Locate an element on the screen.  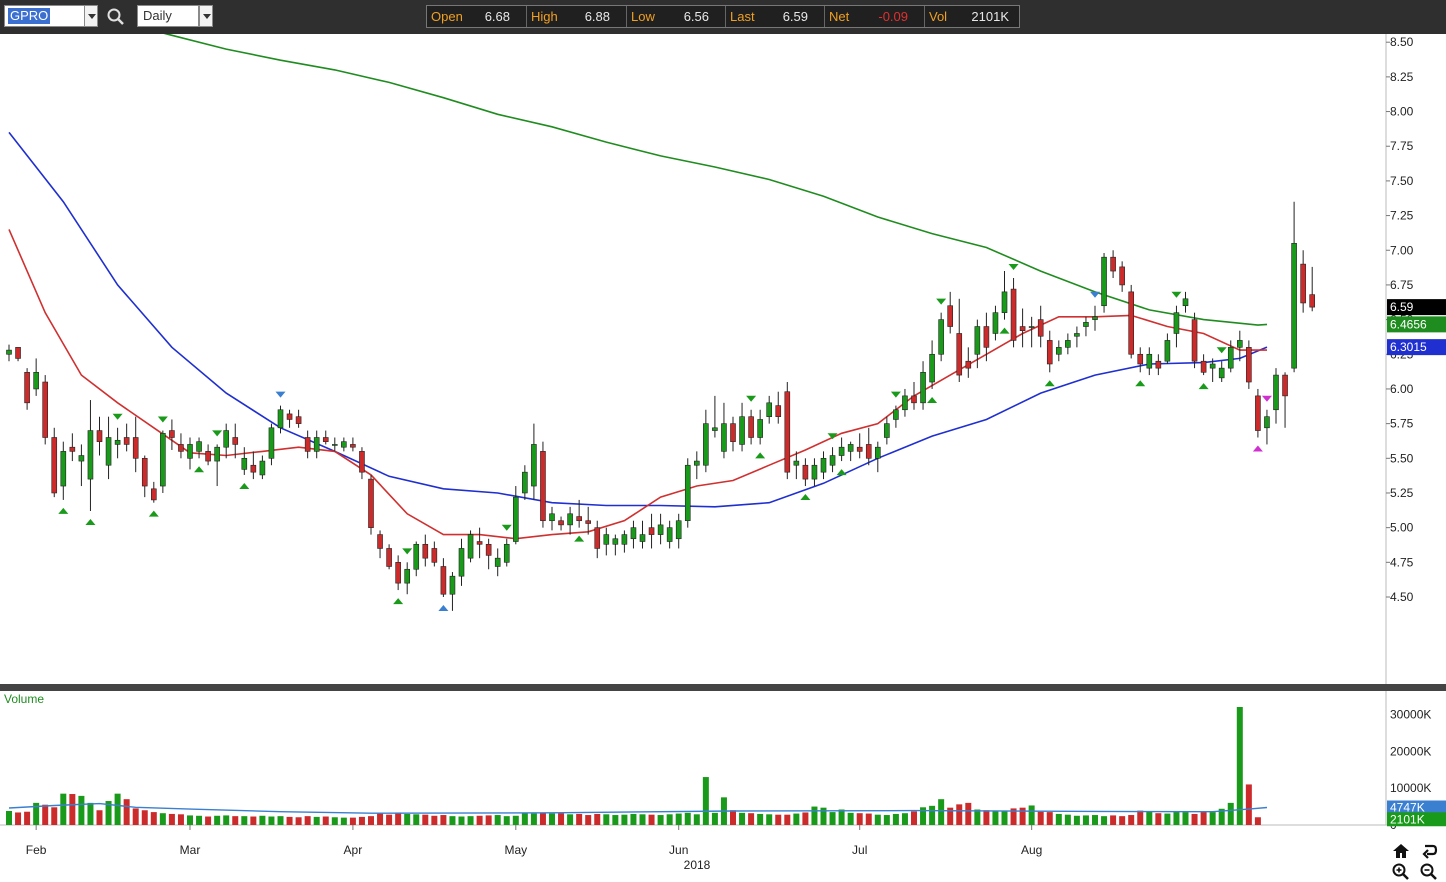
quote-label: High is located at coordinates (544, 16).